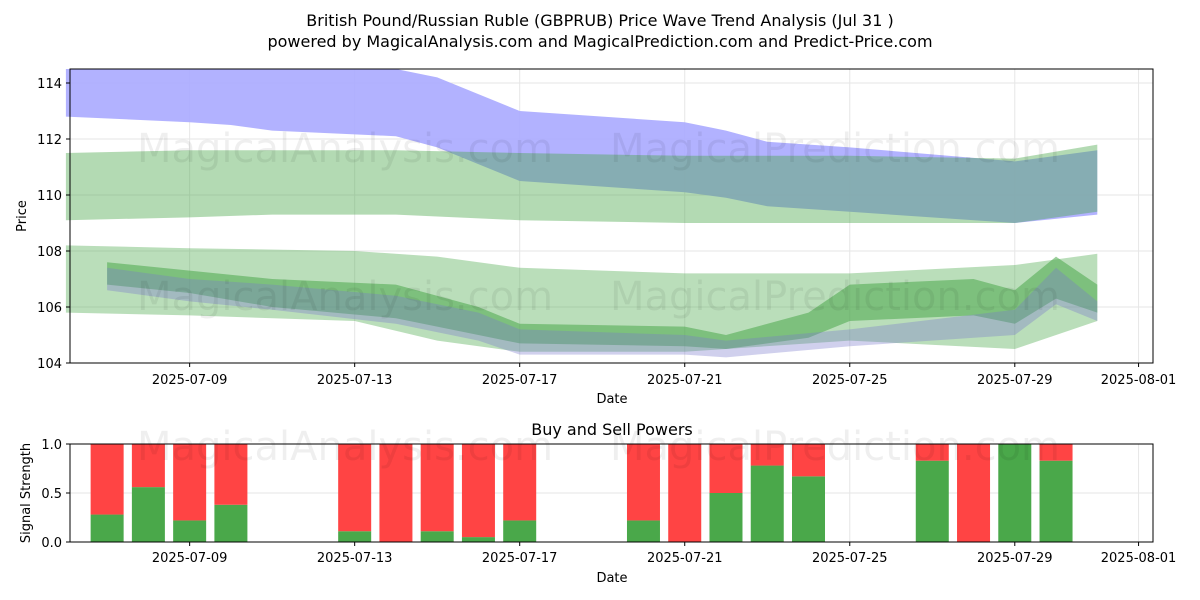 This screenshot has height=600, width=1200. What do you see at coordinates (835, 149) in the screenshot?
I see `watermark-top-right: MagicalPrediction.com` at bounding box center [835, 149].